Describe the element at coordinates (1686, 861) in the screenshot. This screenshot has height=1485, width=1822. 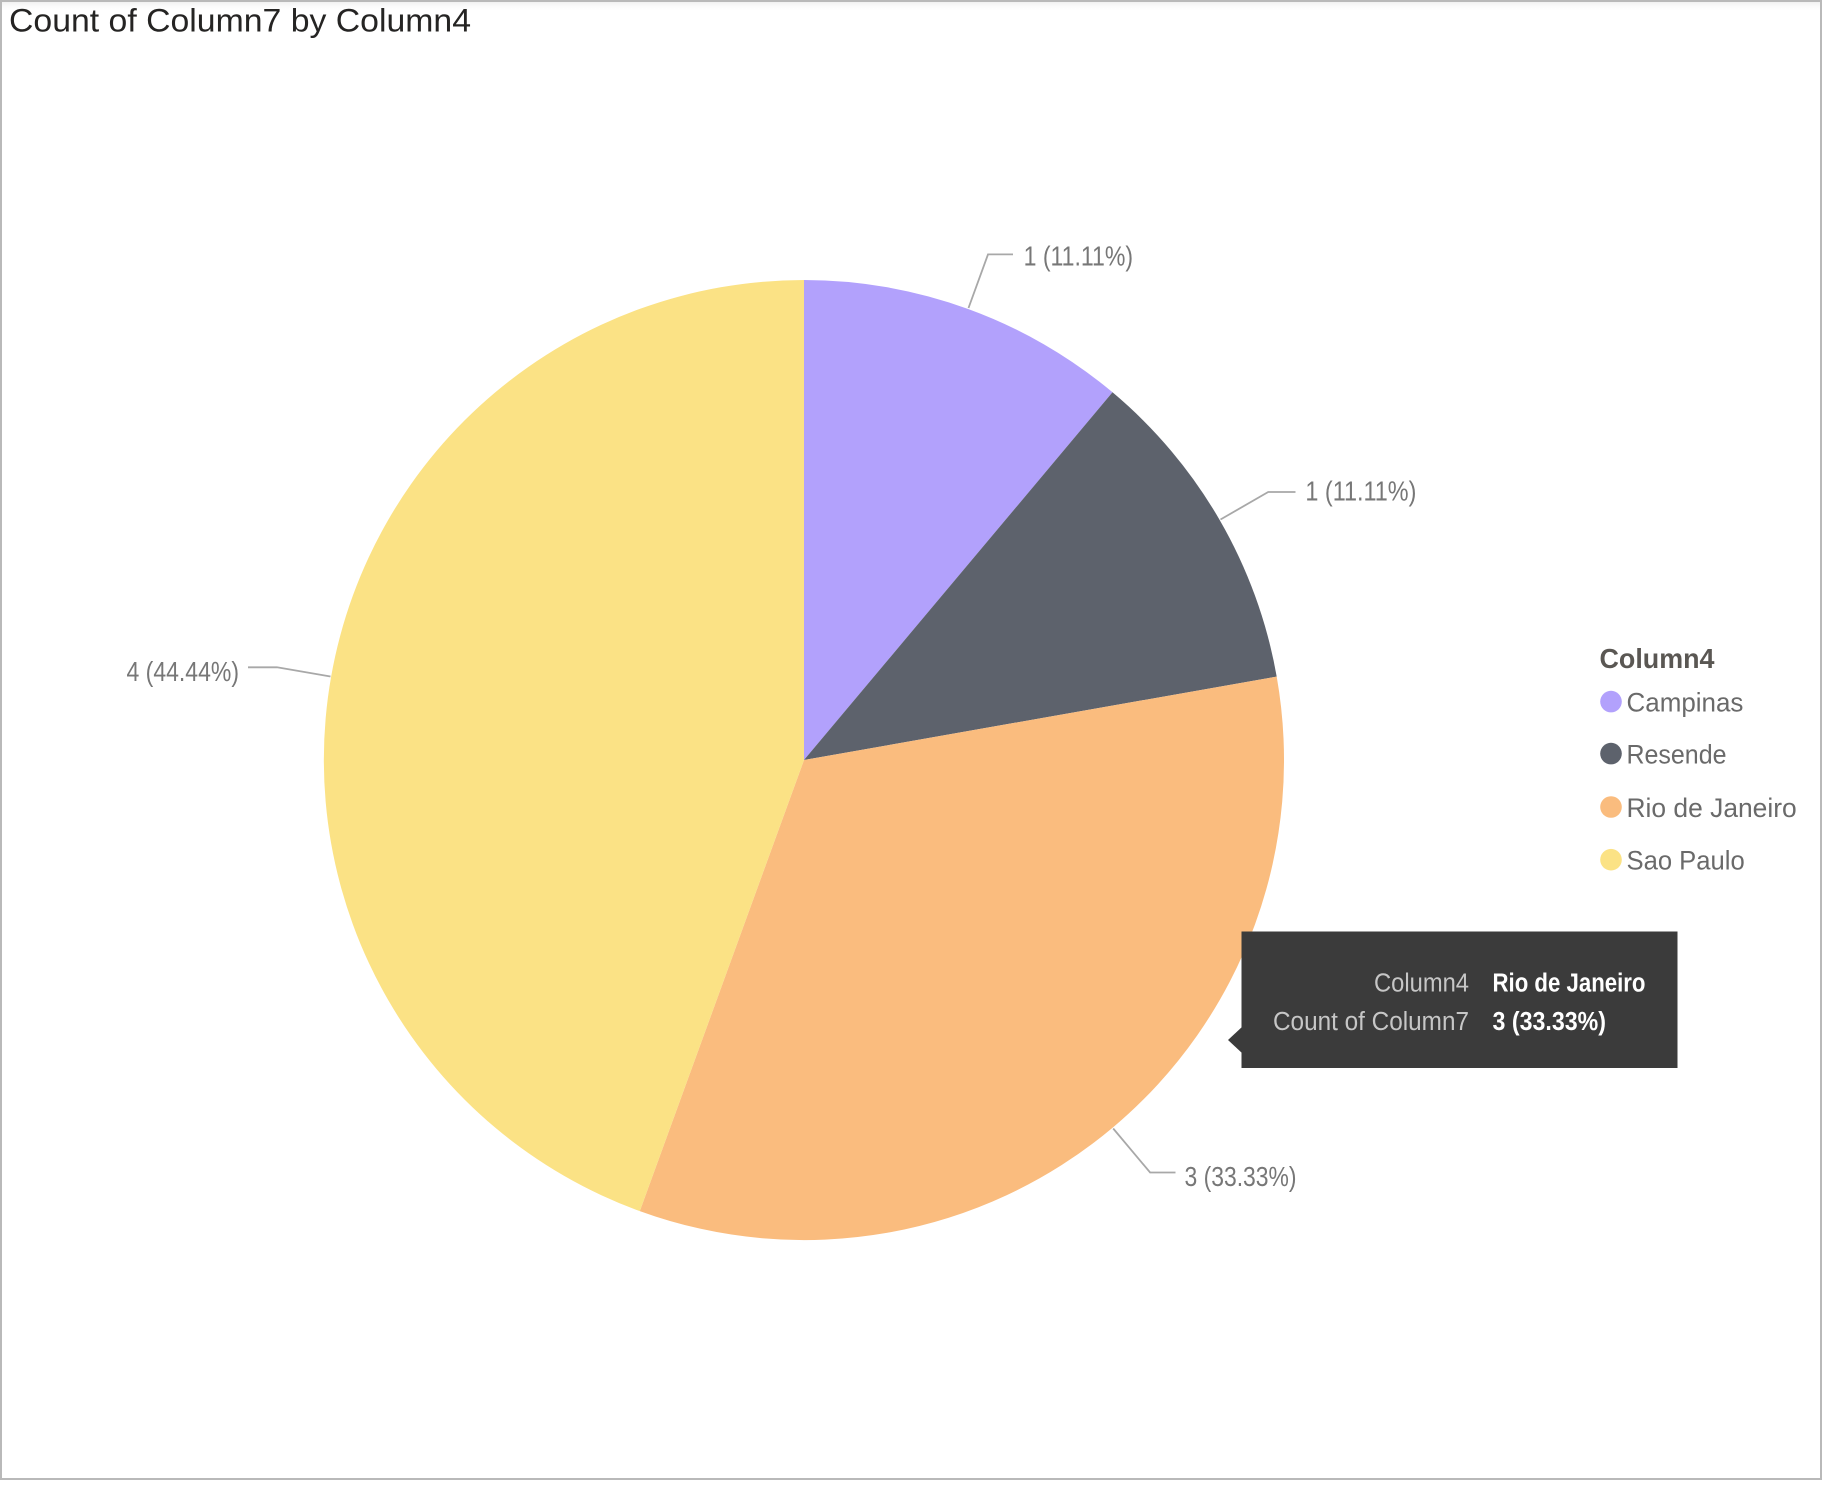
I see `svg-text: Sao Paulo` at that location.